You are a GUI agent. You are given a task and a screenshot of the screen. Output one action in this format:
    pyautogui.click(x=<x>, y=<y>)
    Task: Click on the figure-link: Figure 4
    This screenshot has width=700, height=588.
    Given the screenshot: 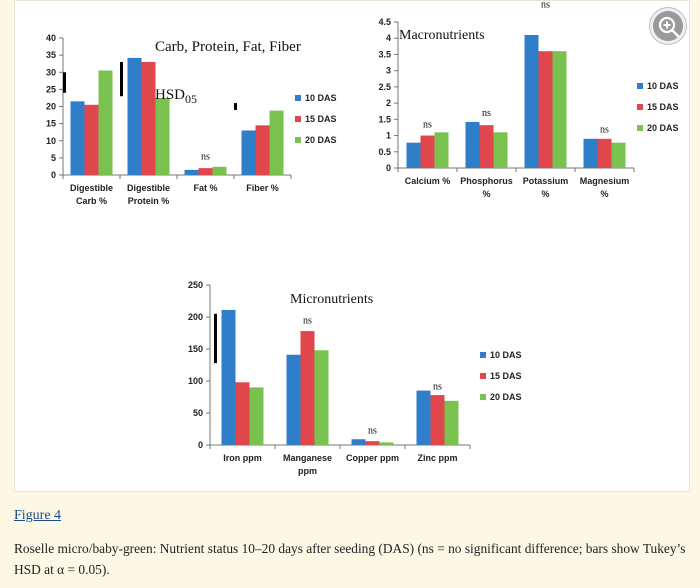 What is the action you would take?
    pyautogui.click(x=38, y=515)
    